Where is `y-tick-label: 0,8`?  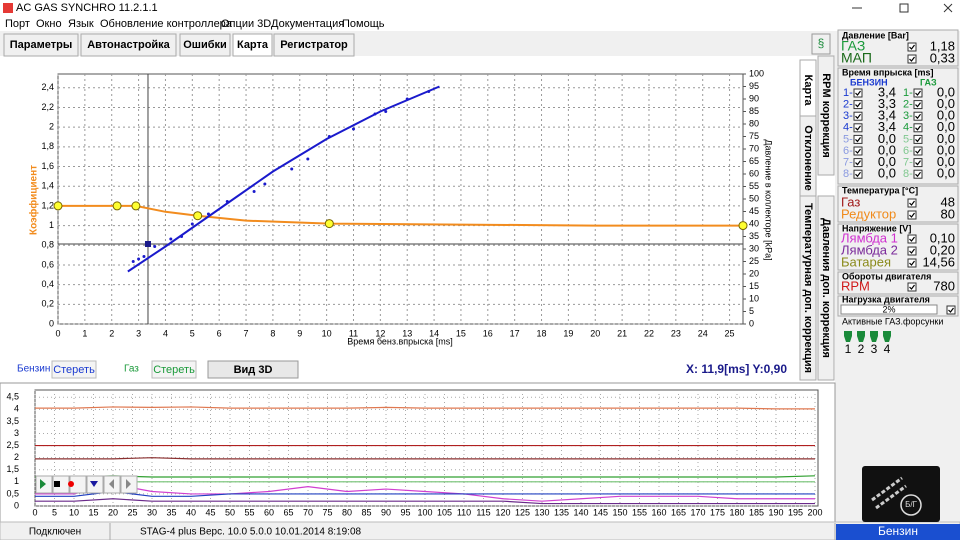 y-tick-label: 0,8 is located at coordinates (47, 245).